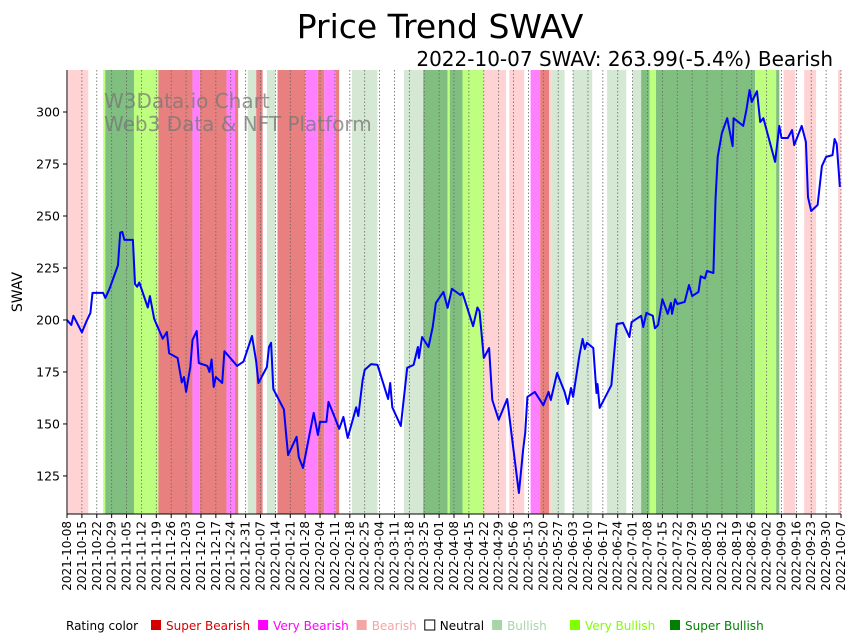  What do you see at coordinates (469, 556) in the screenshot?
I see `x-tick-label: 2022-04-15` at bounding box center [469, 556].